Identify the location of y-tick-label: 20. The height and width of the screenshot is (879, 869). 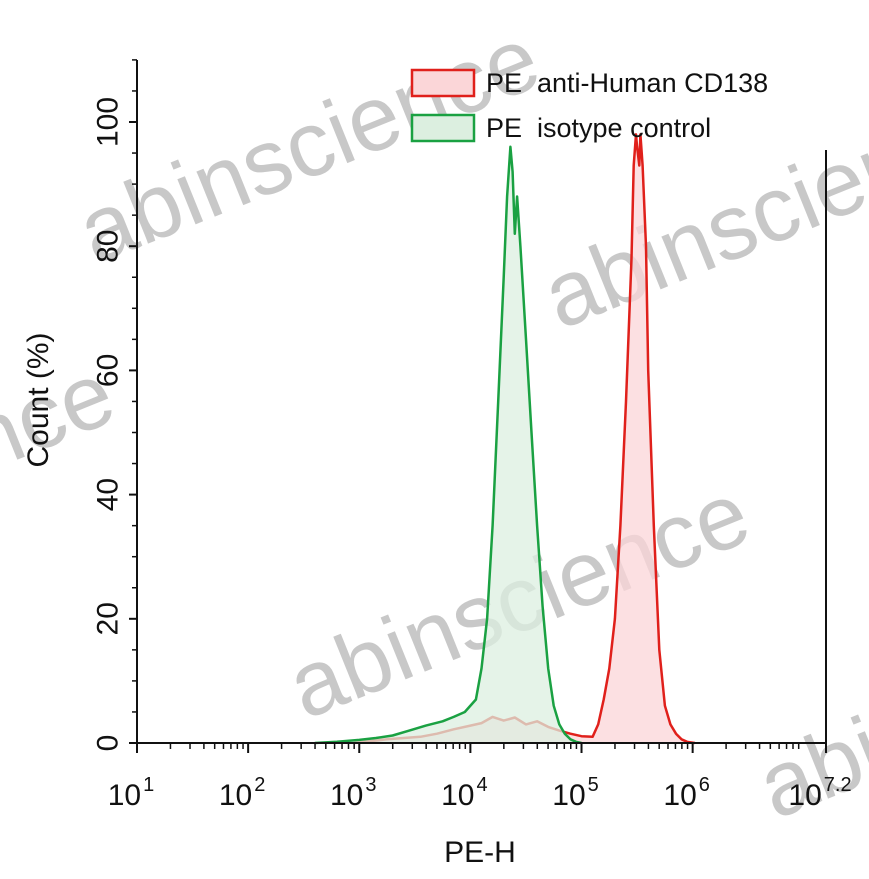
(108, 618).